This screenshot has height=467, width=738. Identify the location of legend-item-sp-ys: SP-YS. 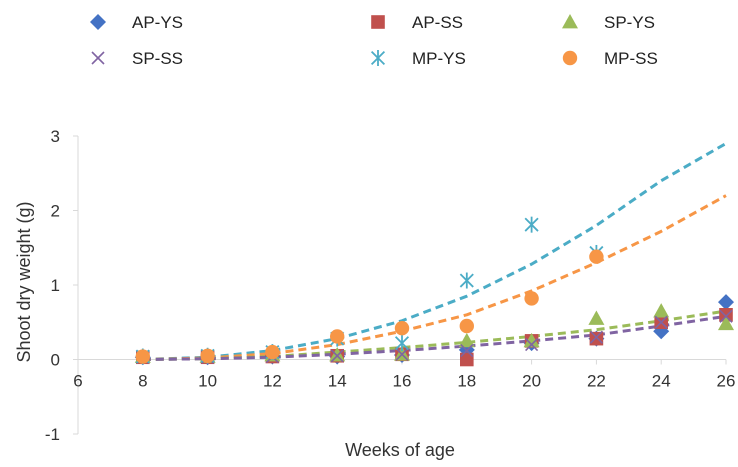
(608, 22).